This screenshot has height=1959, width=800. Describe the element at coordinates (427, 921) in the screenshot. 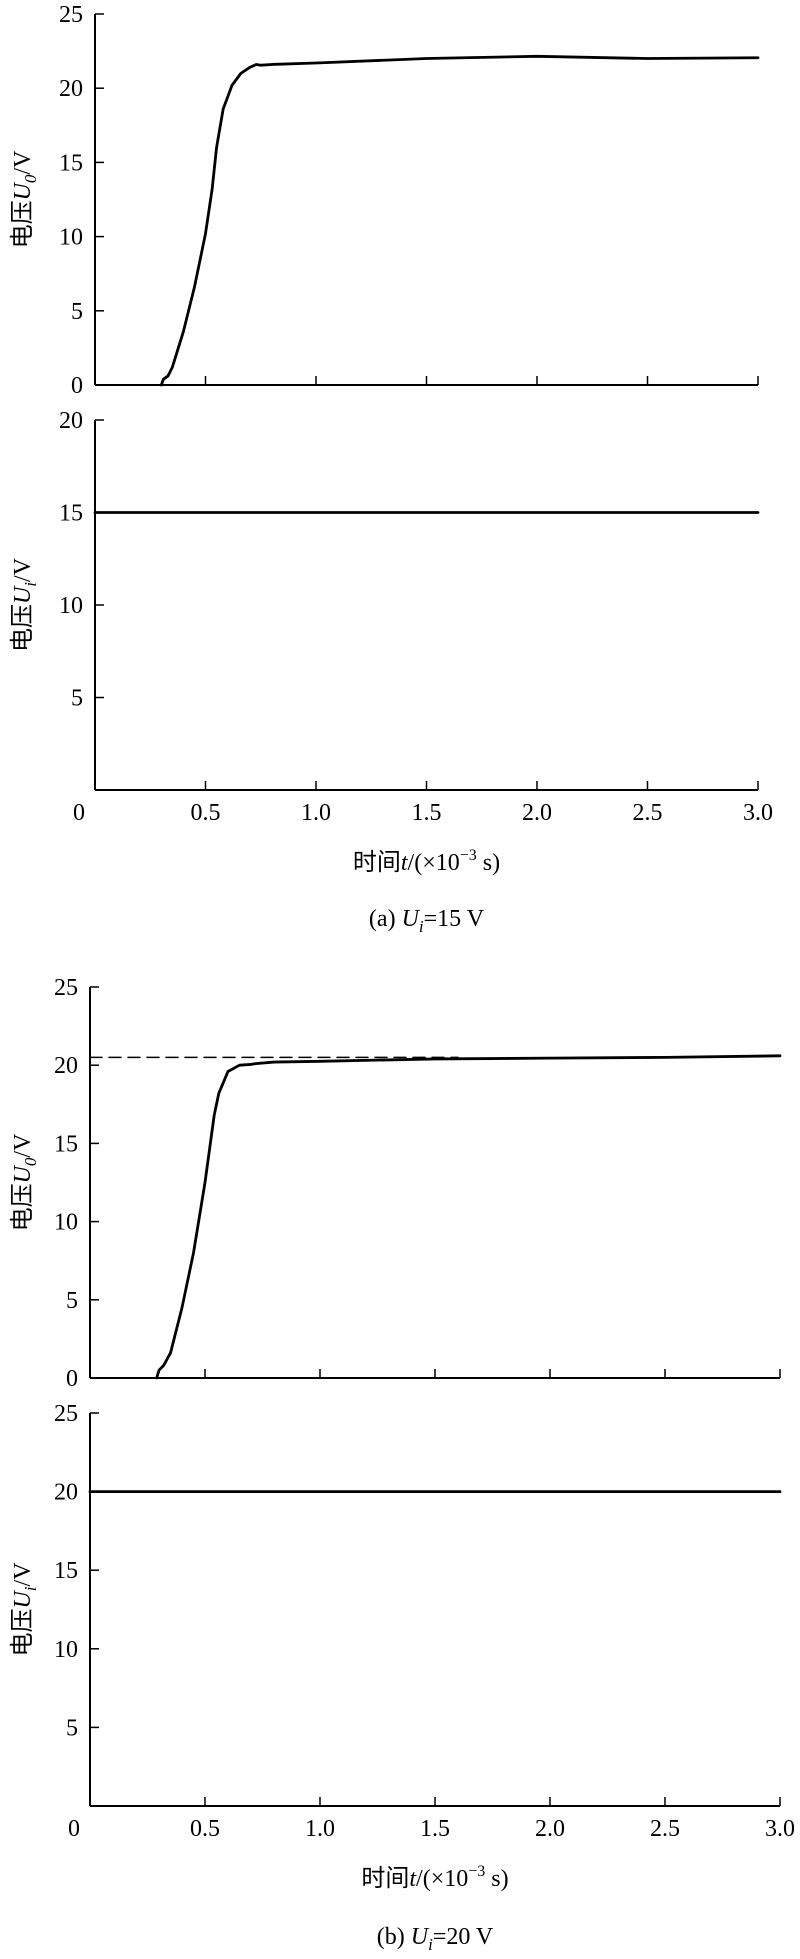

I see `figure-caption: (a) Ui=15 V` at that location.